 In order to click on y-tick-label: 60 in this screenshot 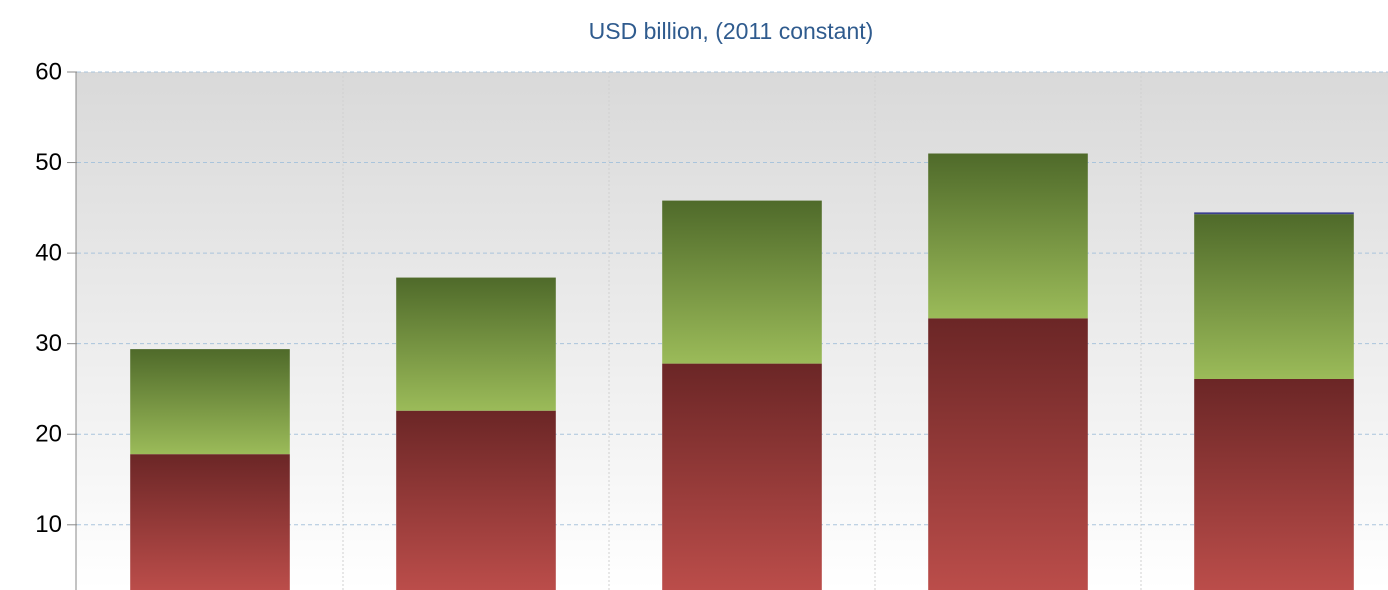, I will do `click(48, 71)`.